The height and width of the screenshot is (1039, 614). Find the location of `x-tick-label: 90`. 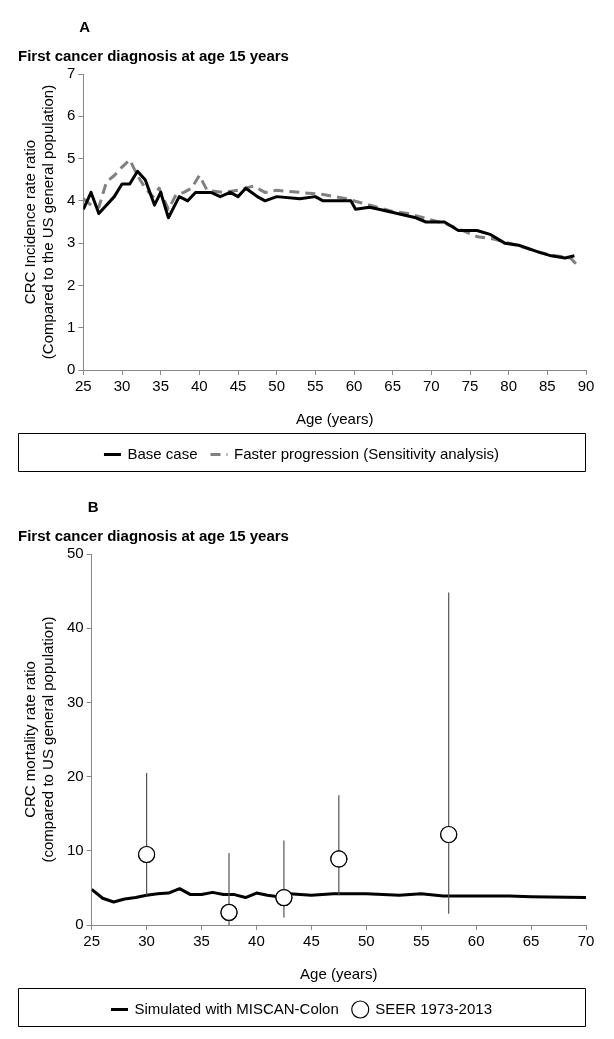

x-tick-label: 90 is located at coordinates (586, 386).